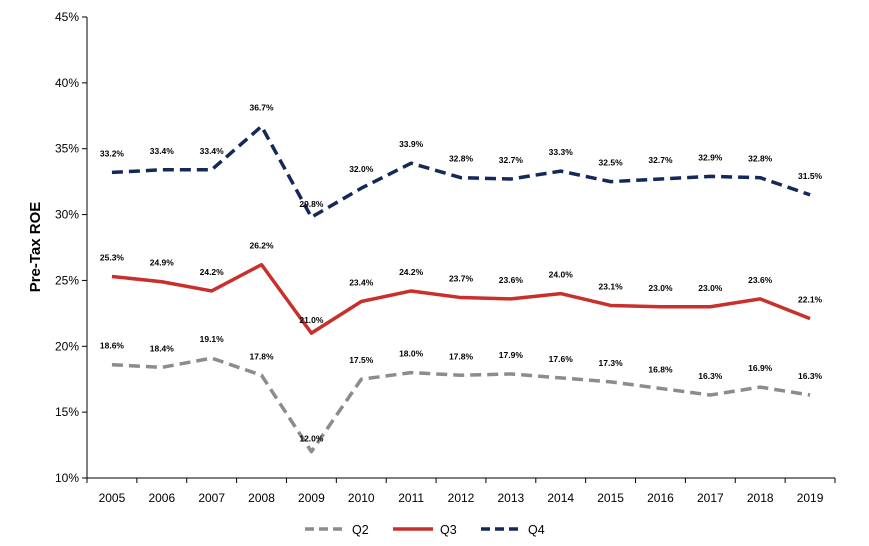 The height and width of the screenshot is (546, 869). What do you see at coordinates (448, 530) in the screenshot?
I see `legend-label-q3: Q3` at bounding box center [448, 530].